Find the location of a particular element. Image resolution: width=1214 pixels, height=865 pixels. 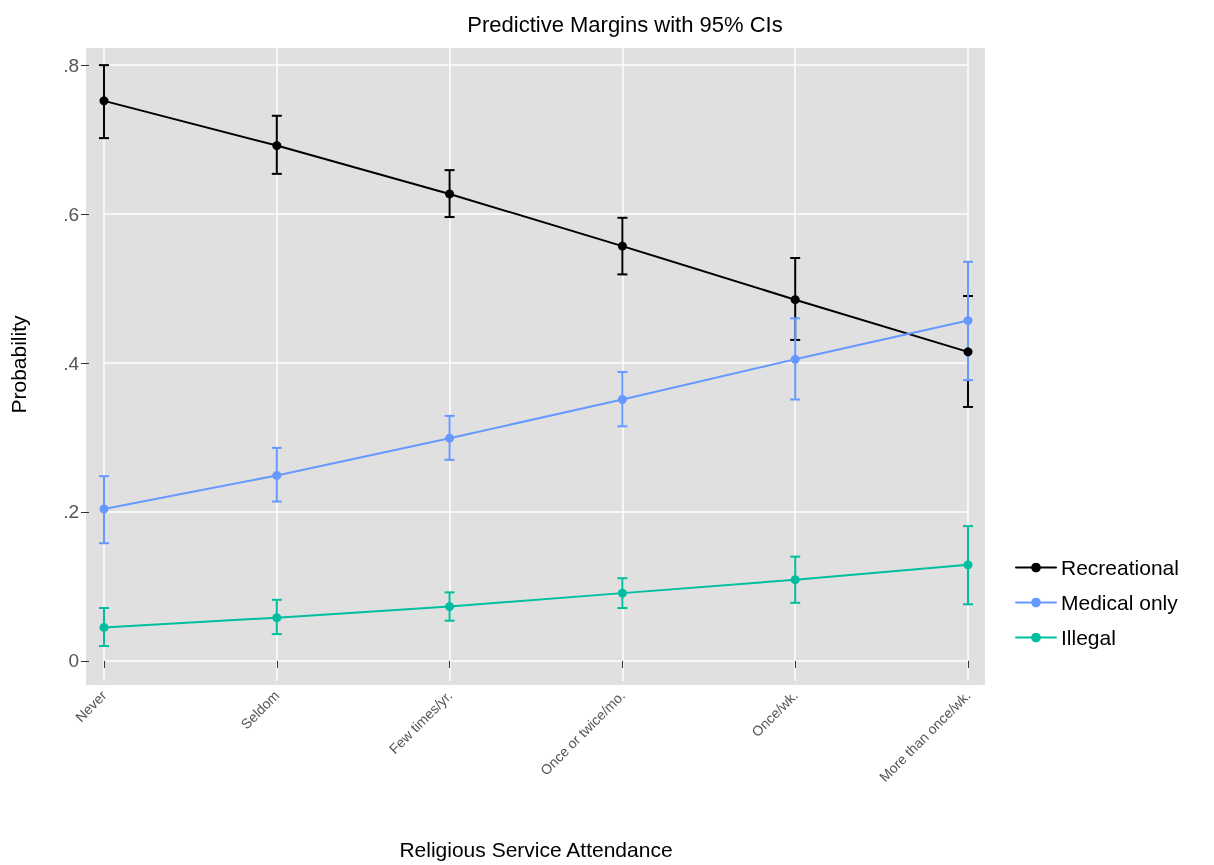

legend-label: Recreational is located at coordinates (1120, 567).